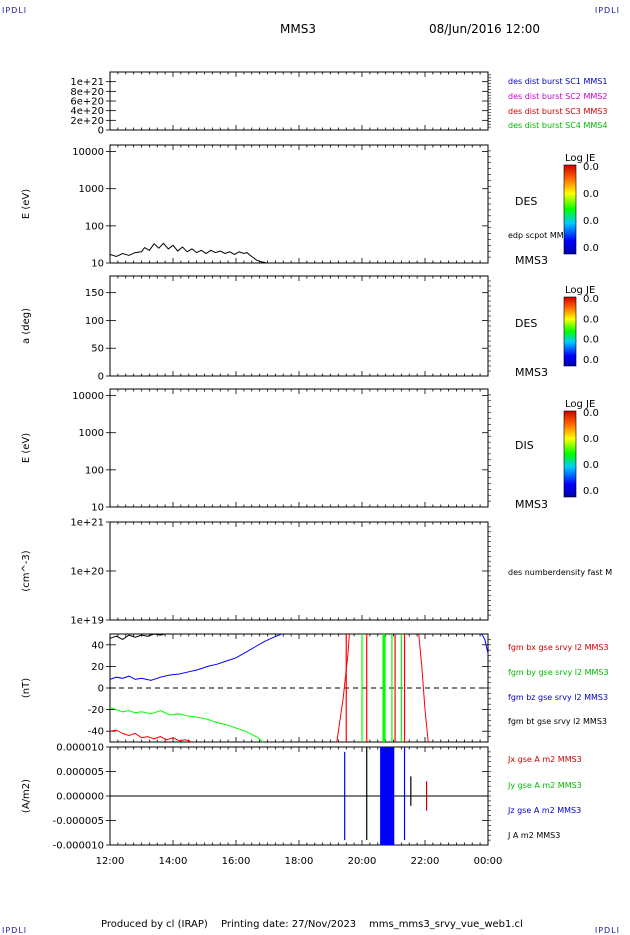 The image size is (630, 935). Describe the element at coordinates (299, 861) in the screenshot. I see `time-tick-label: 18:00` at that location.